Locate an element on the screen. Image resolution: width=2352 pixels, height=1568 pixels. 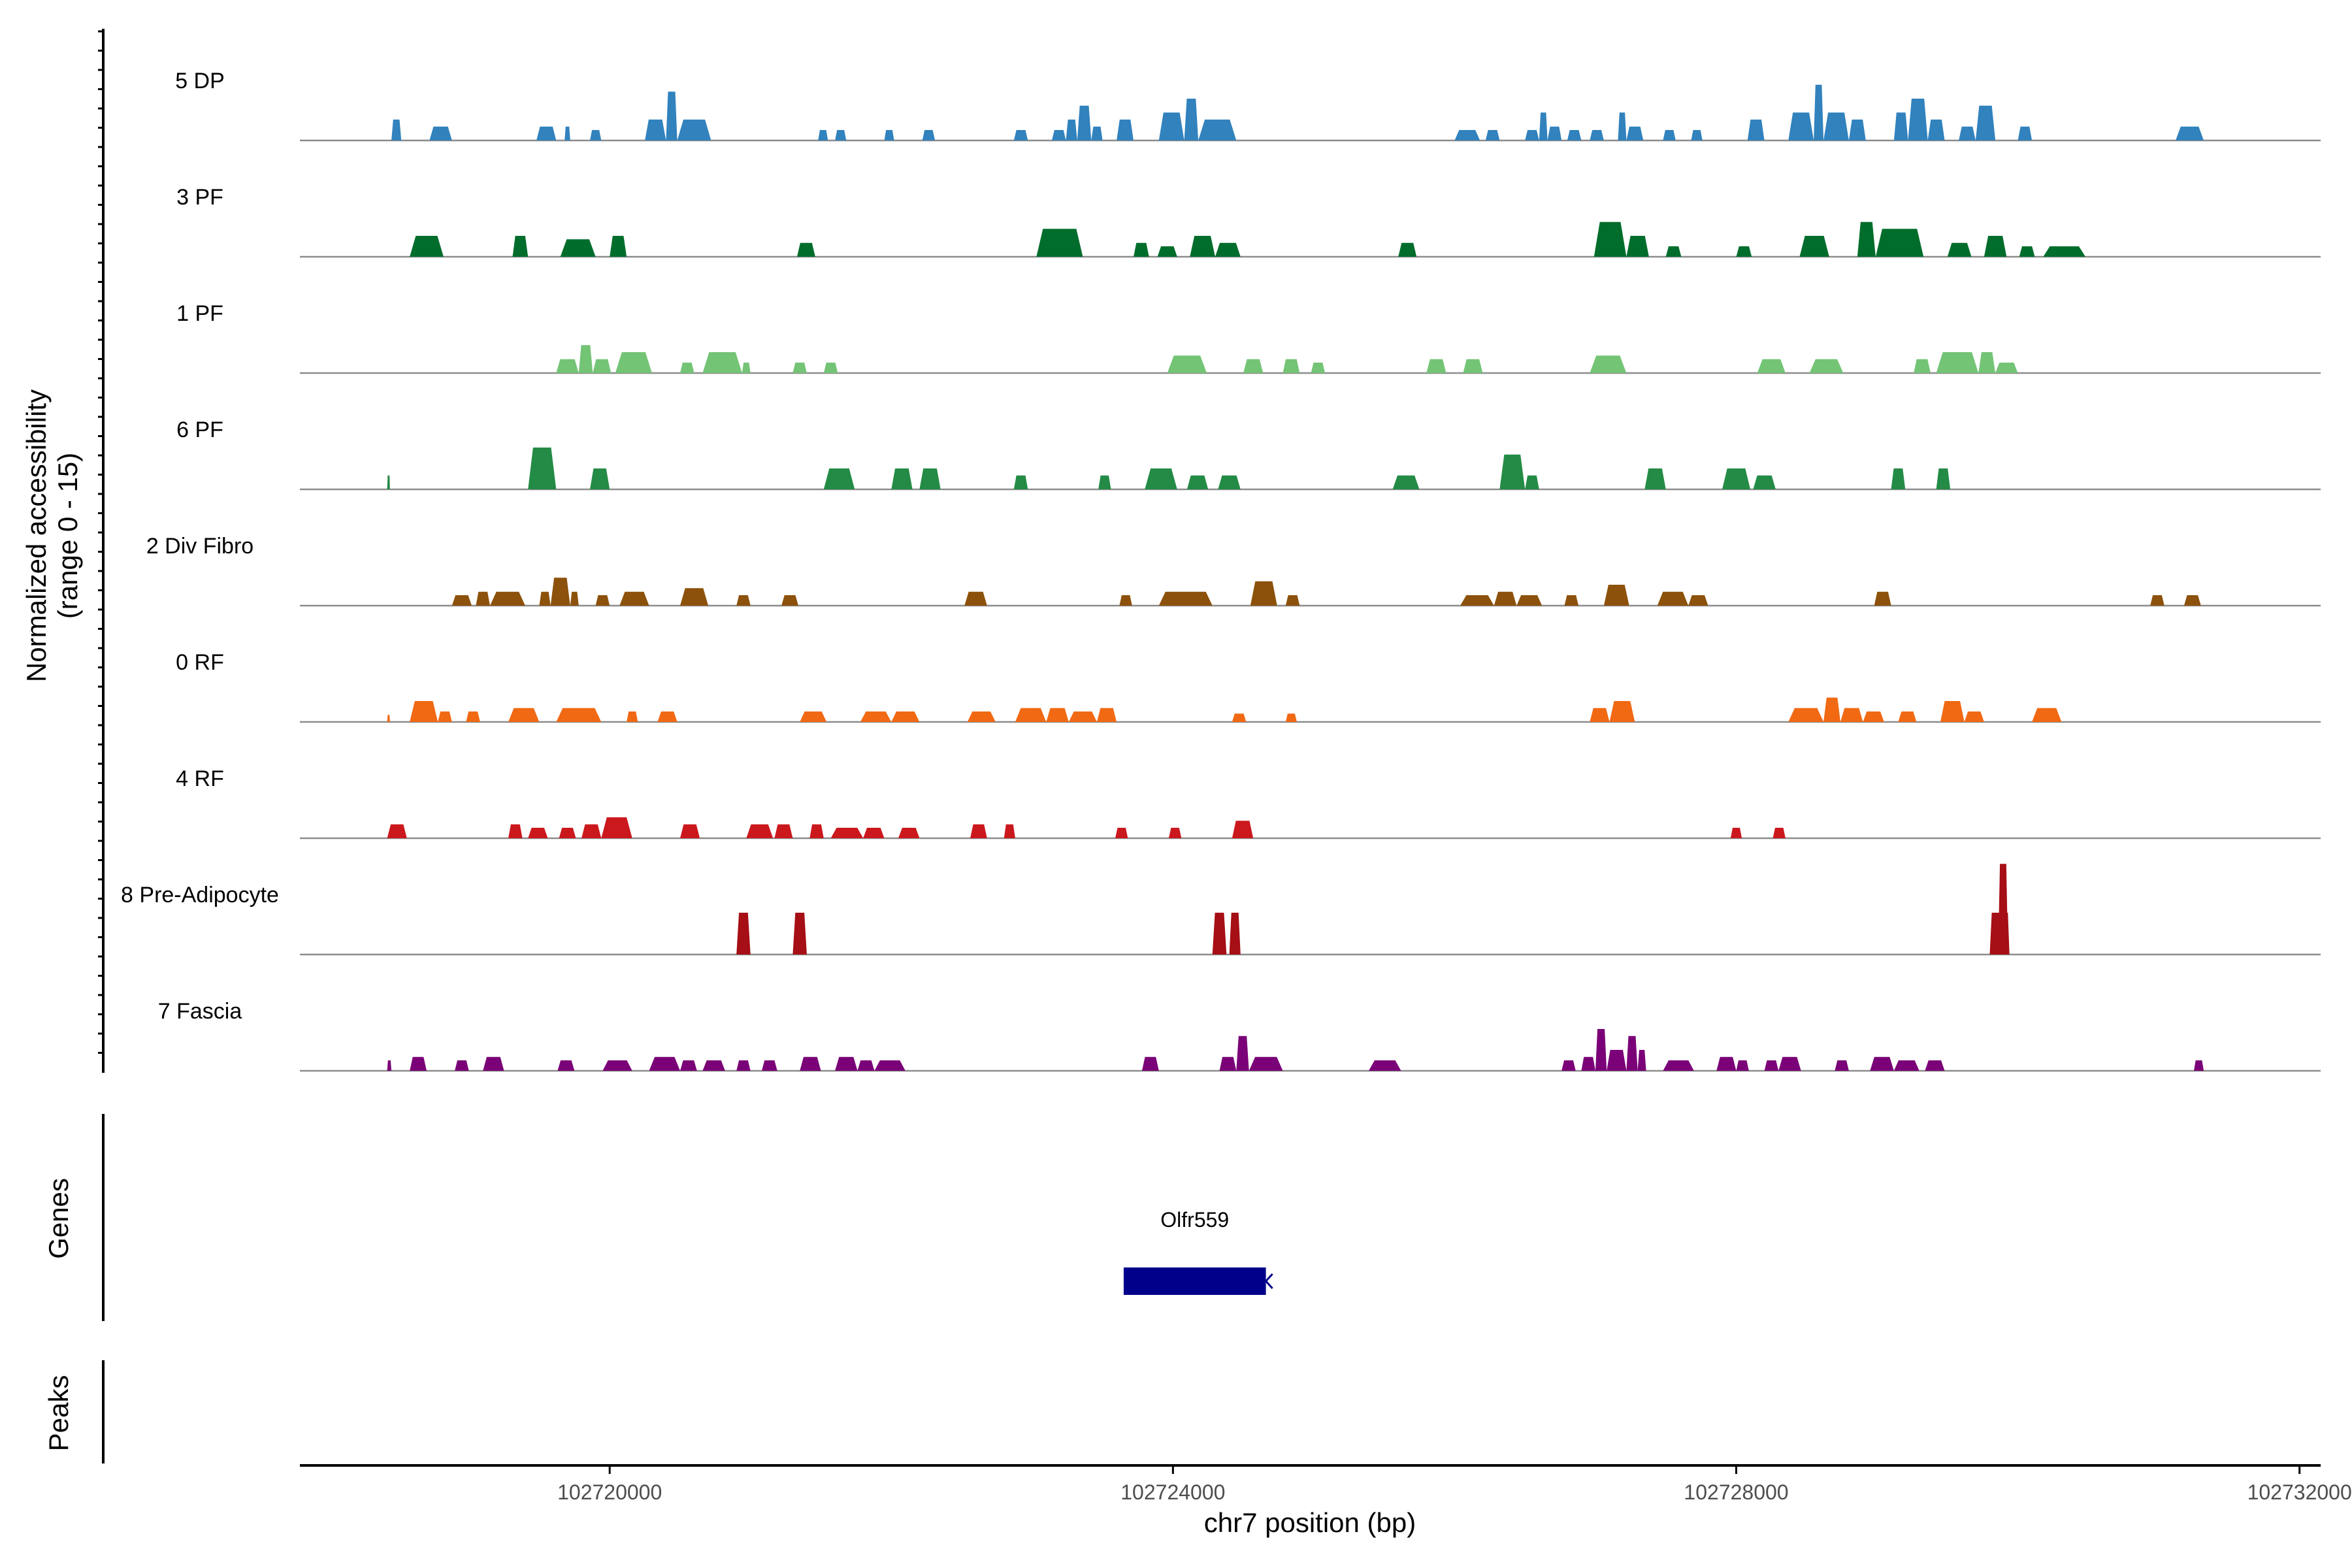
track-label: 2 Div Fibro is located at coordinates (199, 546).